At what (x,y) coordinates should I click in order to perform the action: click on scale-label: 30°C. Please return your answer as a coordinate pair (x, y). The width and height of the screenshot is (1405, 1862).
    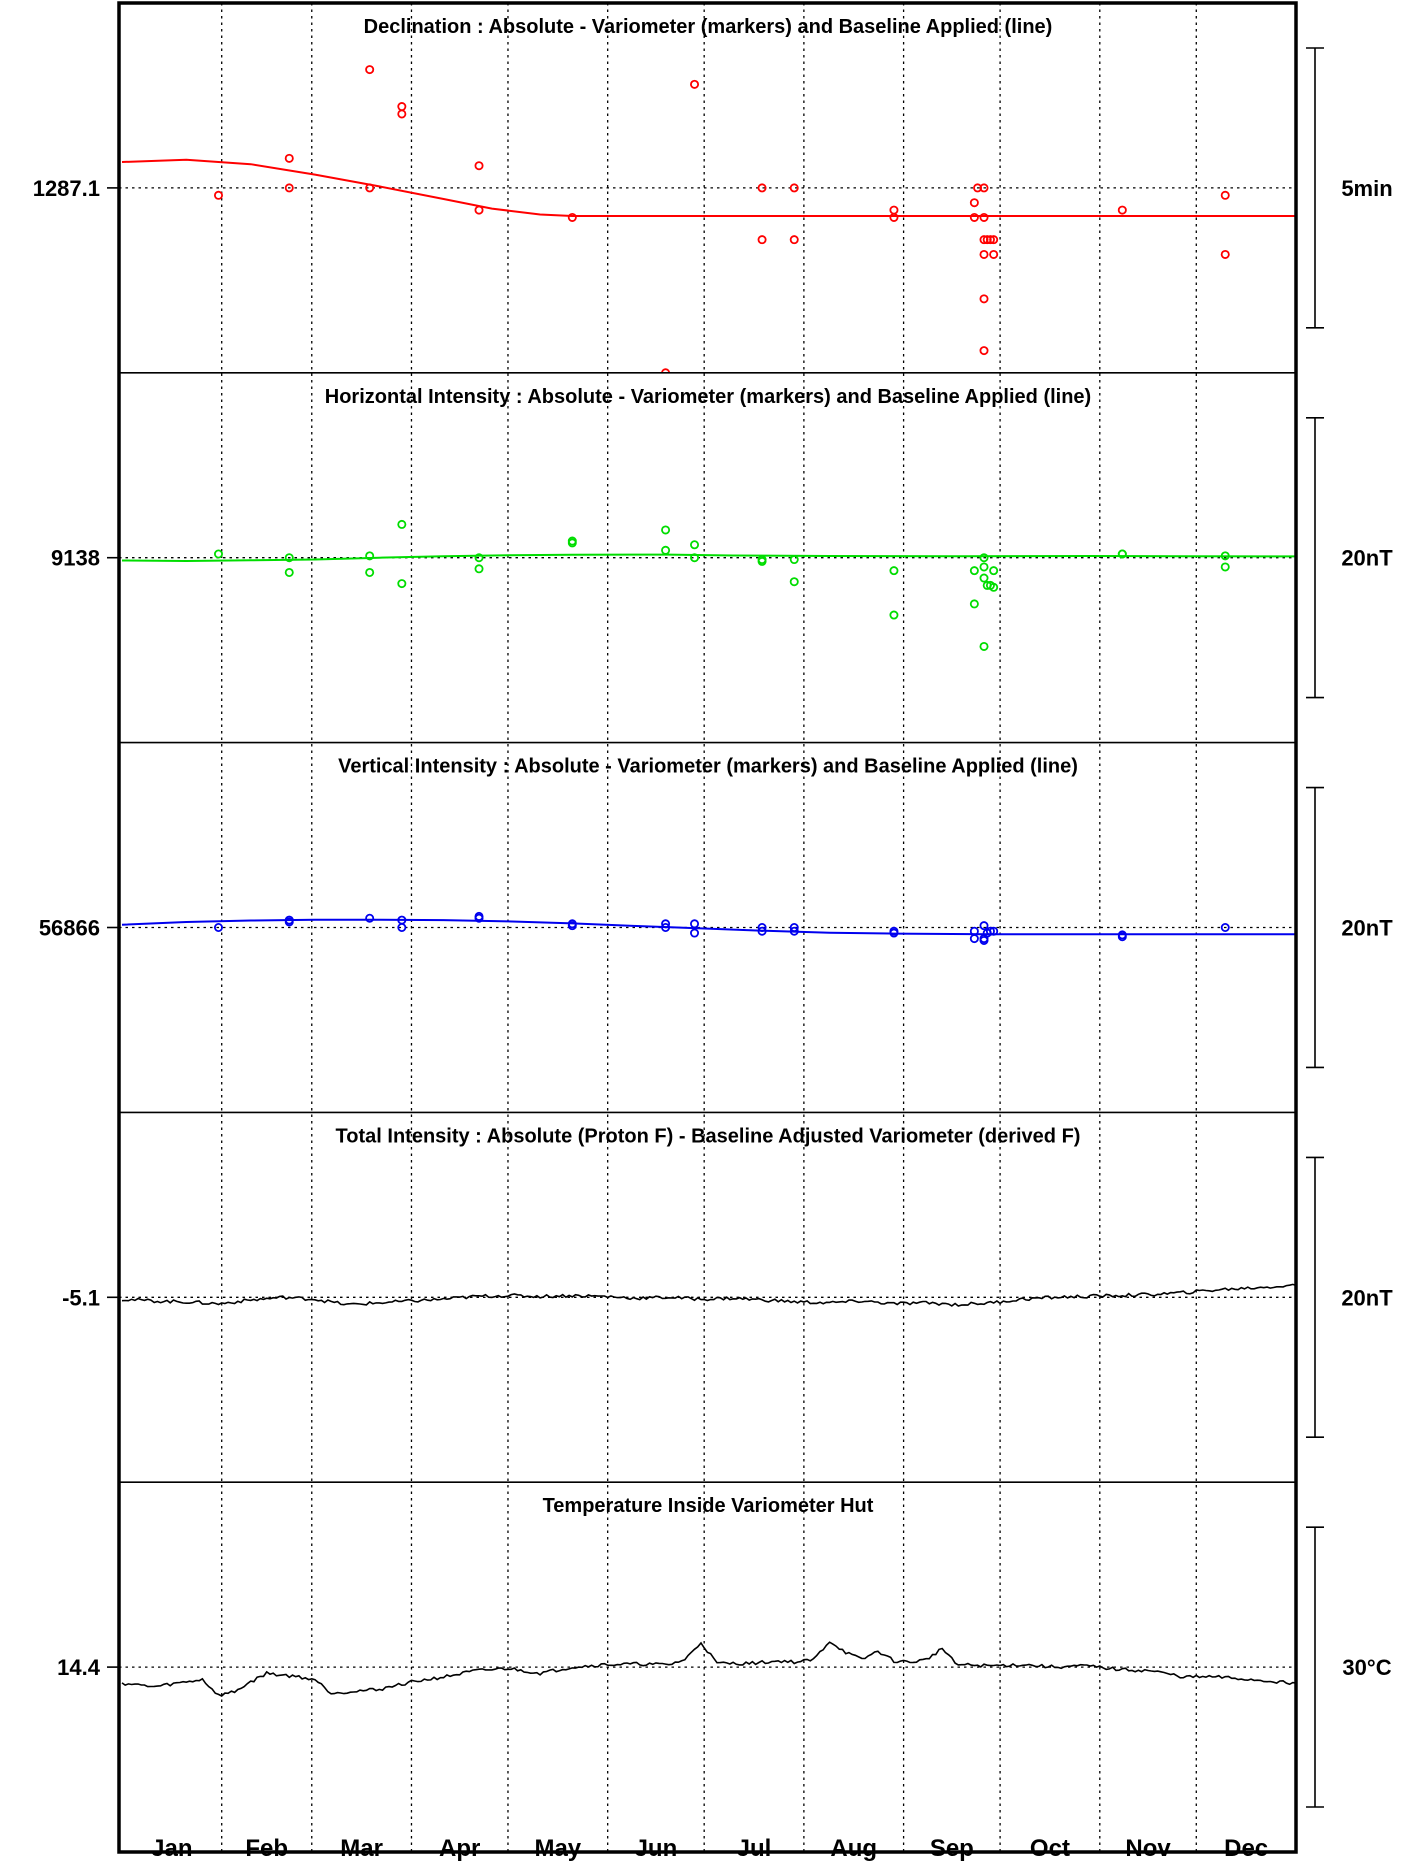
    Looking at the image, I should click on (1366, 1667).